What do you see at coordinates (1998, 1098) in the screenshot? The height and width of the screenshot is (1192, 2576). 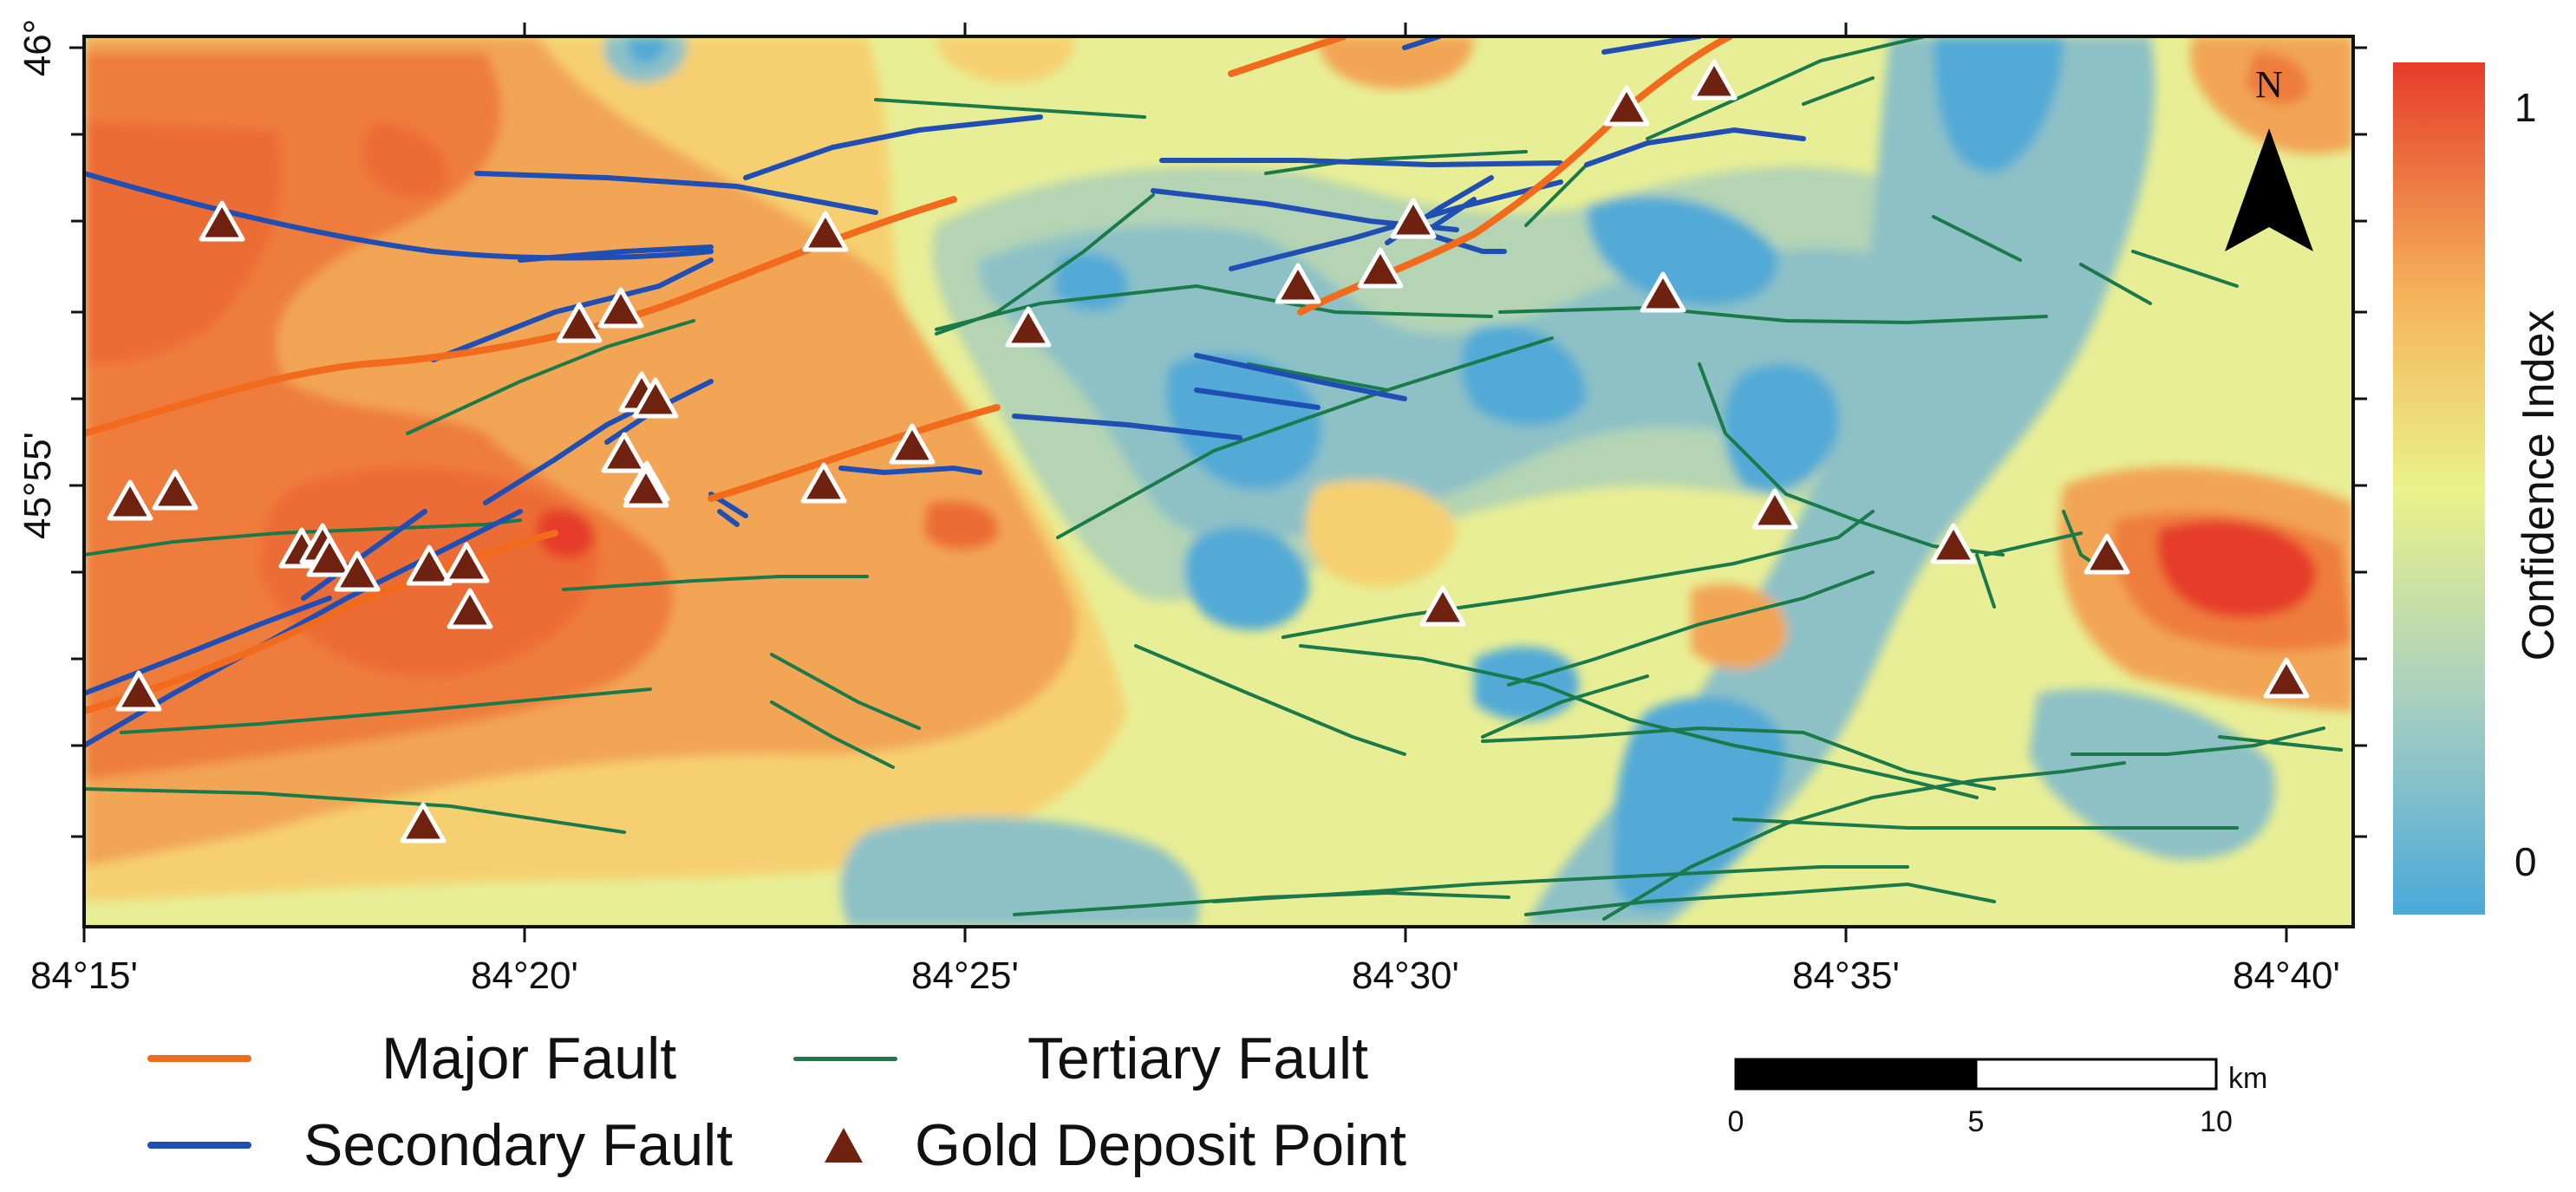 I see `scale-bar: 0 5 10 km` at bounding box center [1998, 1098].